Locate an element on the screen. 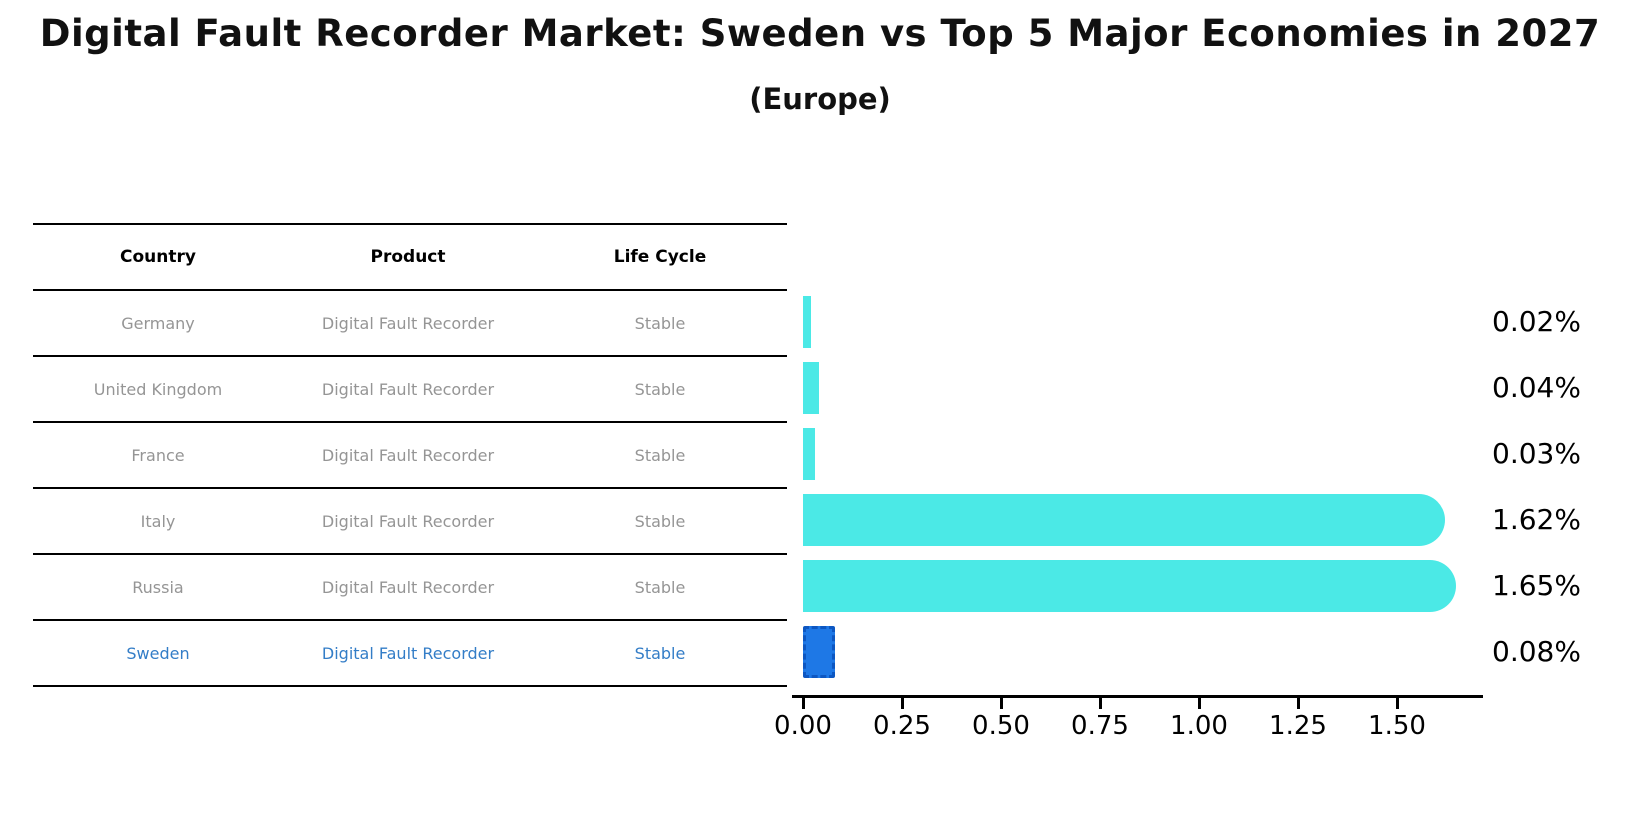 Image resolution: width=1640 pixels, height=823 pixels. value-label-sweden: 0.08% is located at coordinates (1536, 651).